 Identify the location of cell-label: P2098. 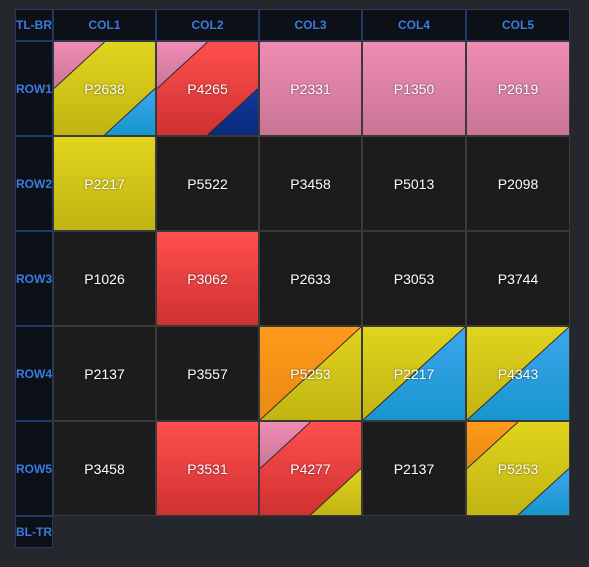
(518, 183).